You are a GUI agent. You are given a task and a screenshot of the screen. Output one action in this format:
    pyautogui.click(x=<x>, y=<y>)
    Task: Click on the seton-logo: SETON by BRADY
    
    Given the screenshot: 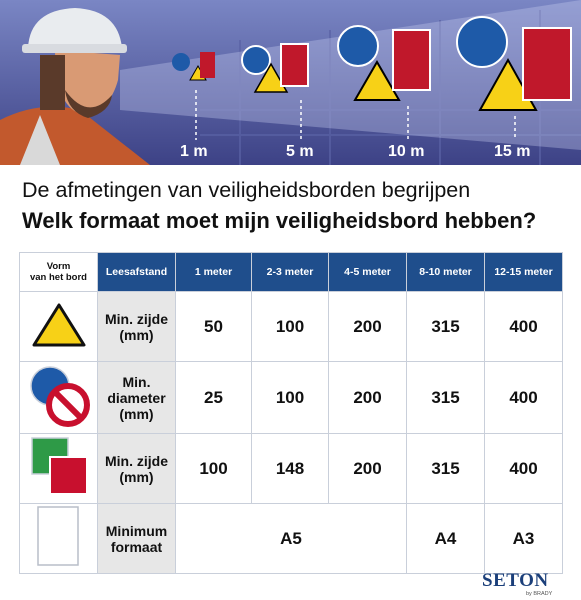 What is the action you would take?
    pyautogui.click(x=517, y=583)
    